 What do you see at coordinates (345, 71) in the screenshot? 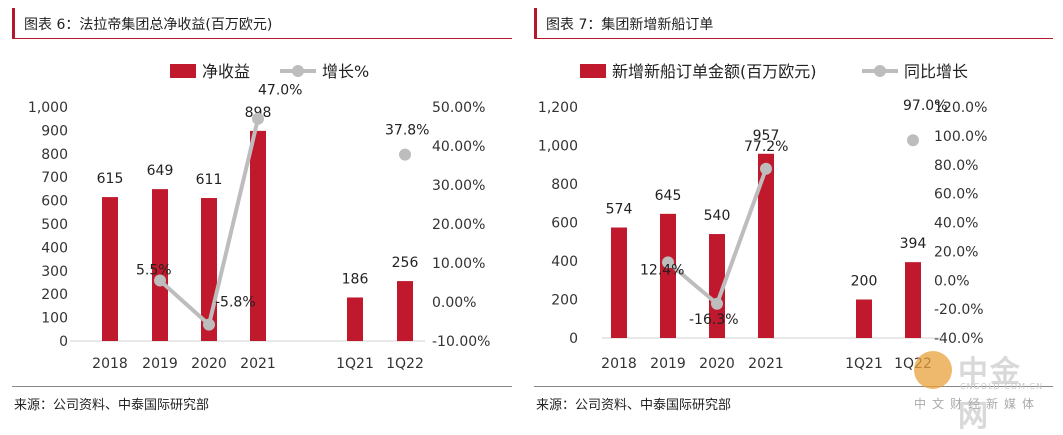
I see `legend-label-line: 增长%` at bounding box center [345, 71].